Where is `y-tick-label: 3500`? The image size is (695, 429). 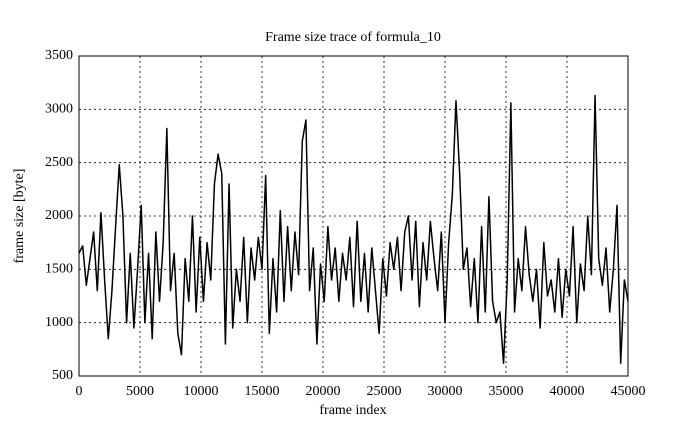 y-tick-label: 3500 is located at coordinates (59, 55).